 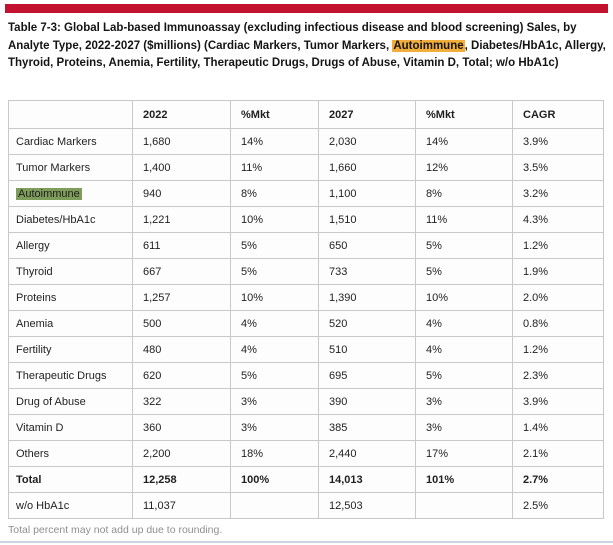 What do you see at coordinates (70, 141) in the screenshot?
I see `row-label-cell: Cardiac Markers` at bounding box center [70, 141].